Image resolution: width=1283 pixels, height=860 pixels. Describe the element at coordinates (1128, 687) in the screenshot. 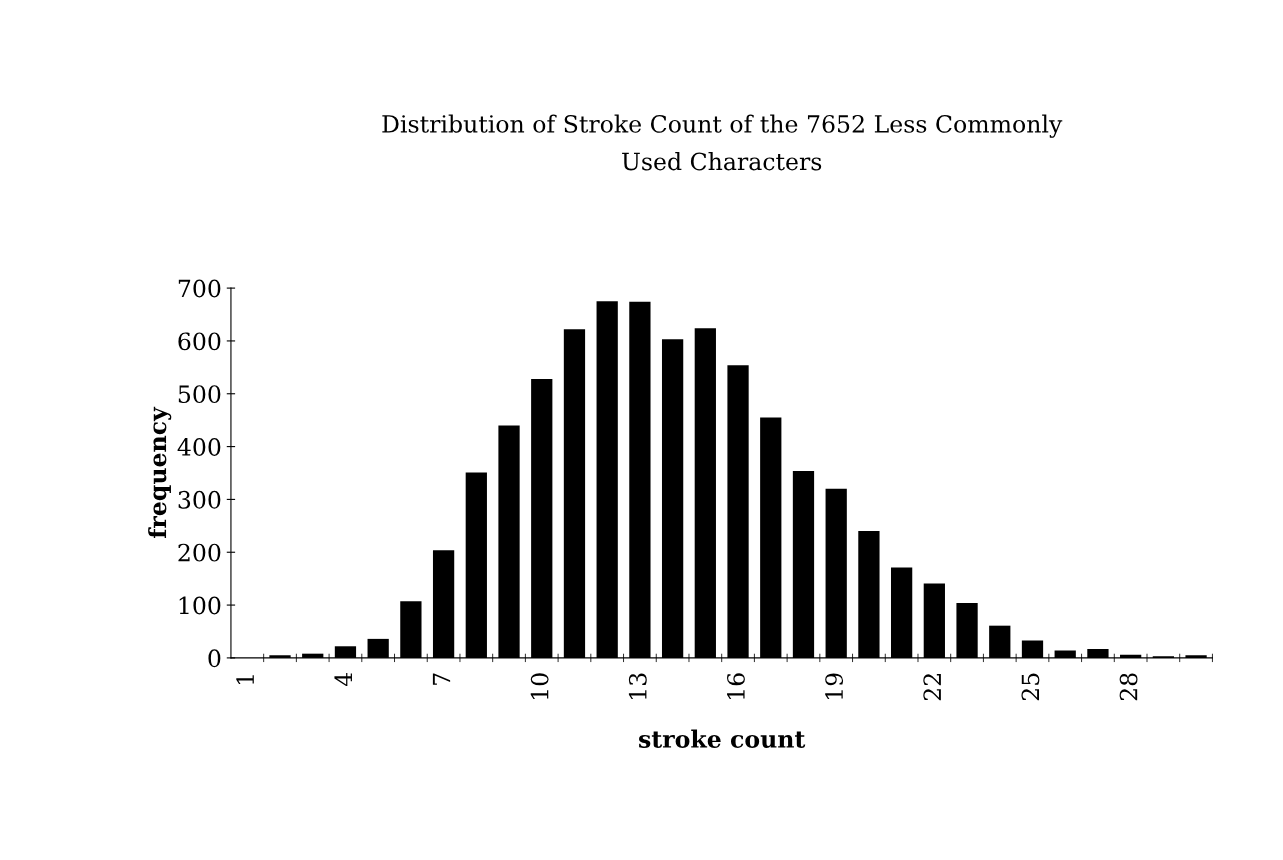

I see `x-tick-label: 28` at that location.